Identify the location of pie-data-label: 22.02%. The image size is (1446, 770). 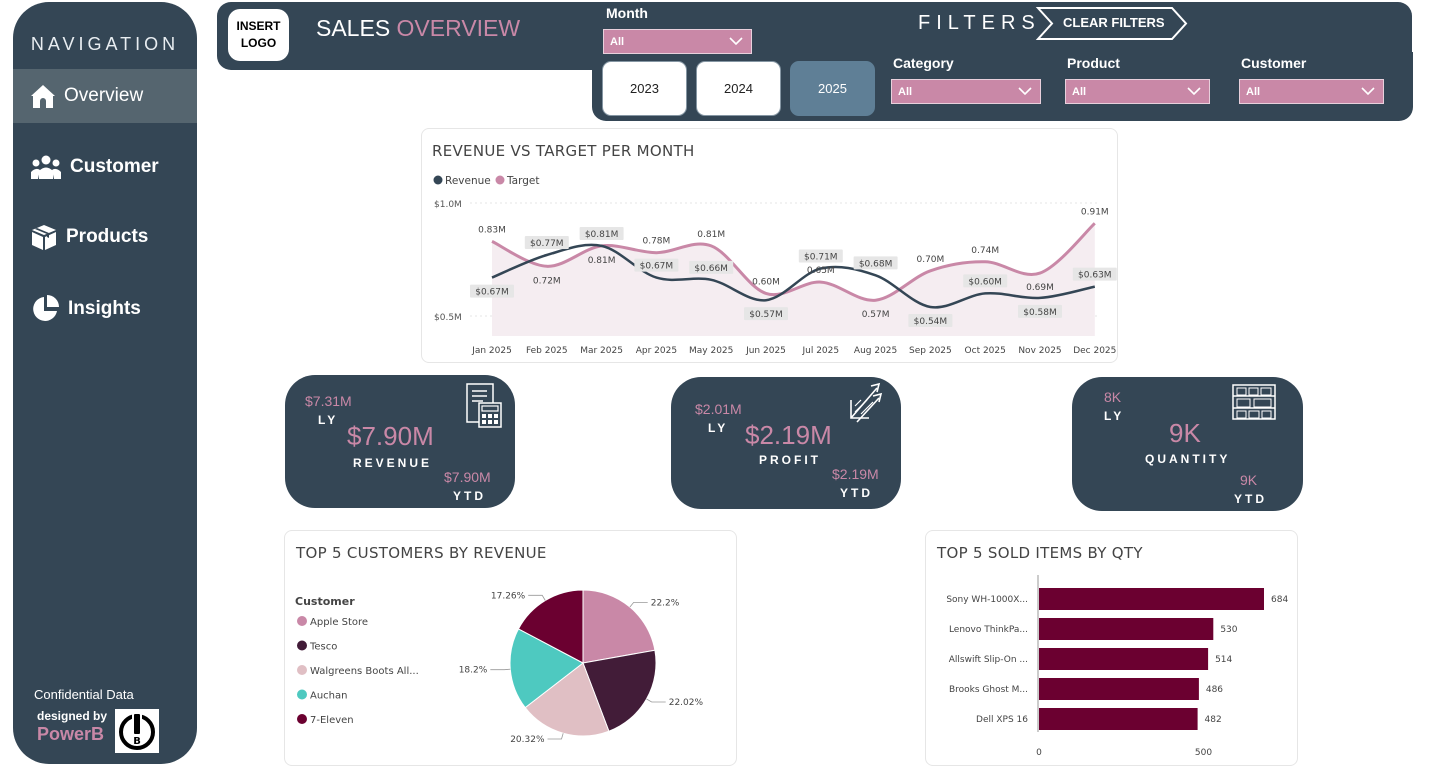
(686, 703).